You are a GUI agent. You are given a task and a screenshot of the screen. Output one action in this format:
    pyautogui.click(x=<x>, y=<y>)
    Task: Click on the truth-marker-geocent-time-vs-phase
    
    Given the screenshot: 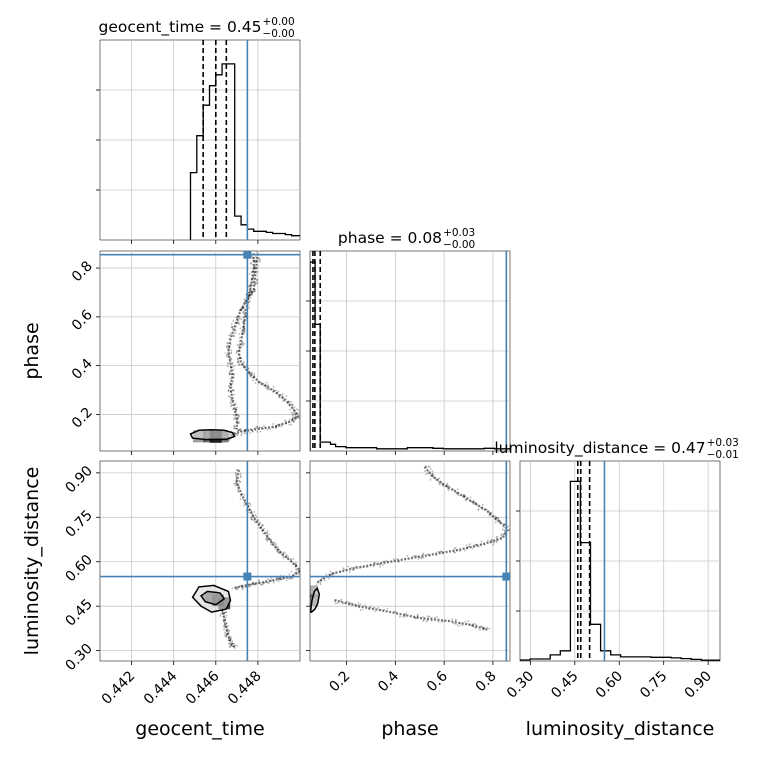 What is the action you would take?
    pyautogui.click(x=247, y=255)
    